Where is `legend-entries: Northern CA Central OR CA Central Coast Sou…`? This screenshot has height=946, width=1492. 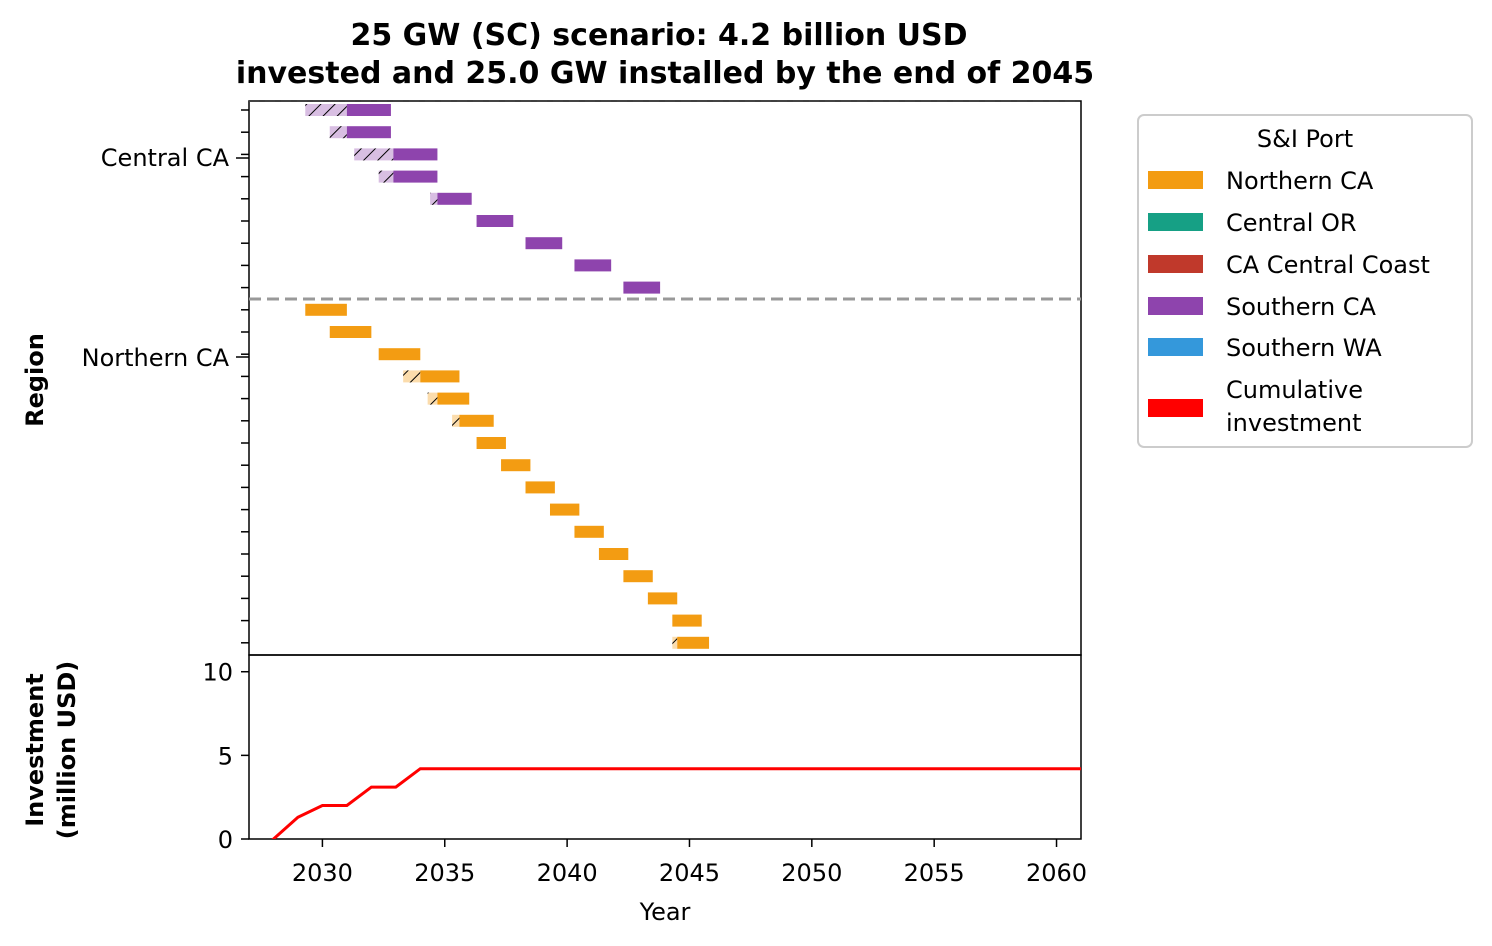 legend-entries: Northern CA Central OR CA Central Coast Sou… is located at coordinates (1289, 302).